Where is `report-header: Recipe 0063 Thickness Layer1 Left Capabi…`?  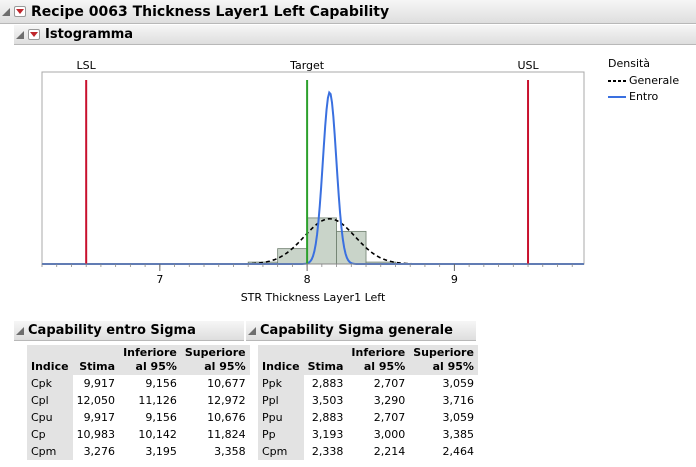 report-header: Recipe 0063 Thickness Layer1 Left Capabi… is located at coordinates (348, 12).